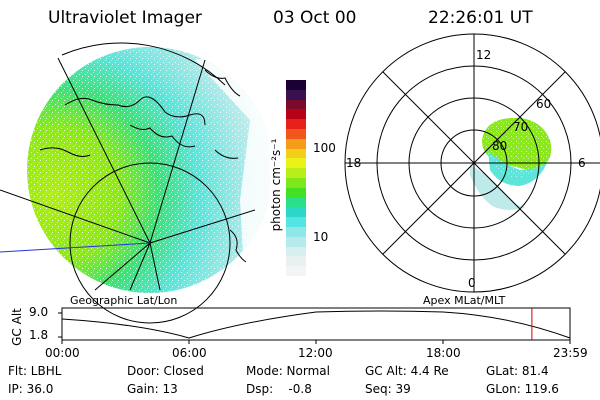 Image resolution: width=600 pixels, height=400 pixels. I want to click on colorbar, so click(296, 178).